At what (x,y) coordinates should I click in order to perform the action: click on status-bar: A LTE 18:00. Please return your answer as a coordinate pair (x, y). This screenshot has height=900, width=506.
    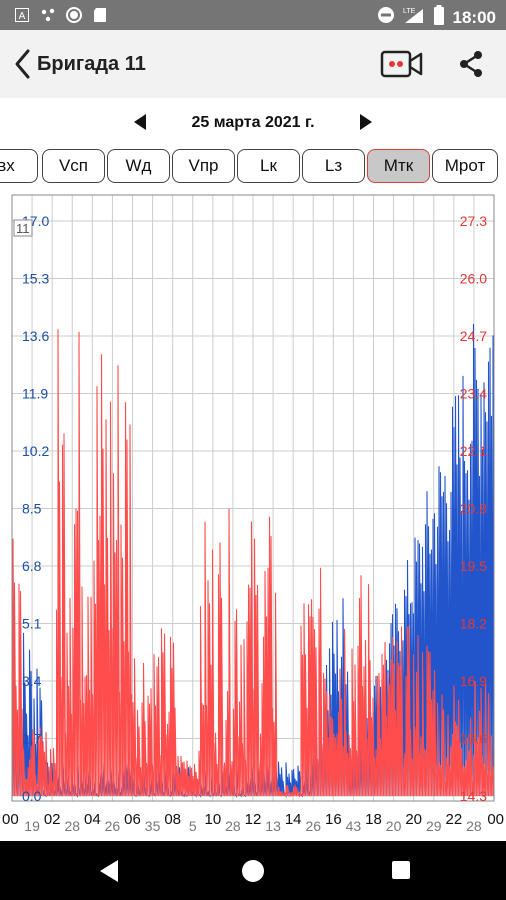
    Looking at the image, I should click on (253, 15).